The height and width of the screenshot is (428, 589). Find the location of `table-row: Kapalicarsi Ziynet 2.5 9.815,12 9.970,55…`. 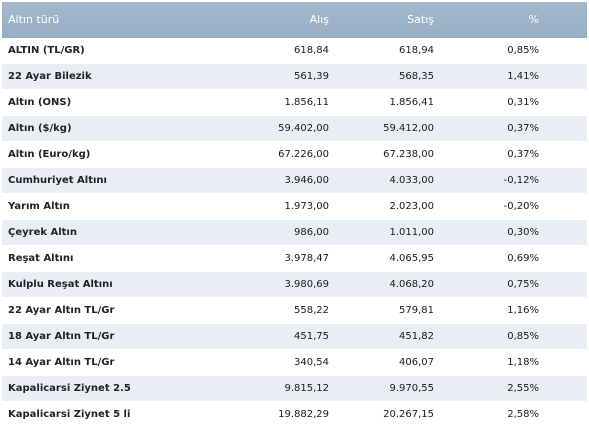

table-row: Kapalicarsi Ziynet 2.5 9.815,12 9.970,55… is located at coordinates (294, 388).